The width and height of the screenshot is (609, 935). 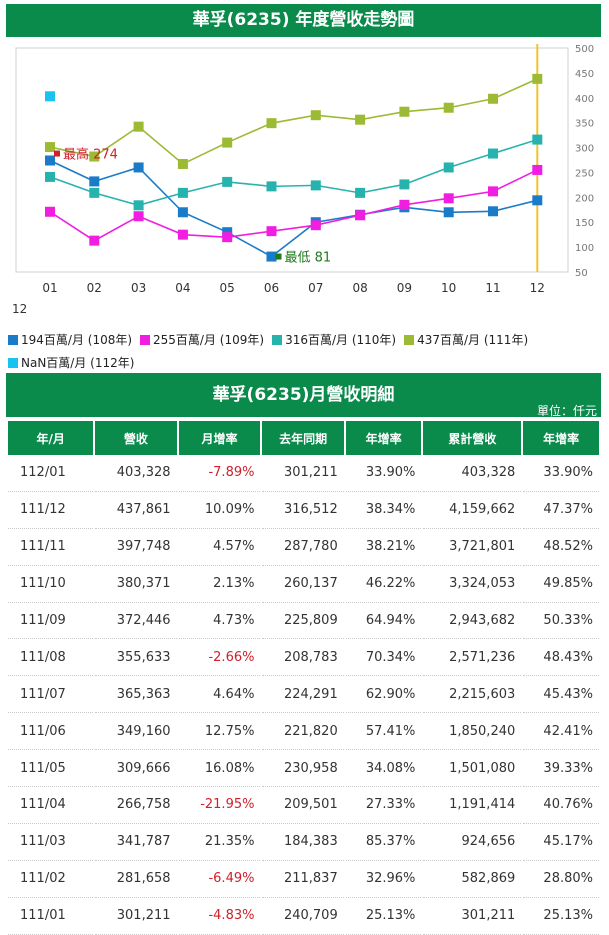 I want to click on unit-label: 單位：仟元, so click(x=566, y=411).